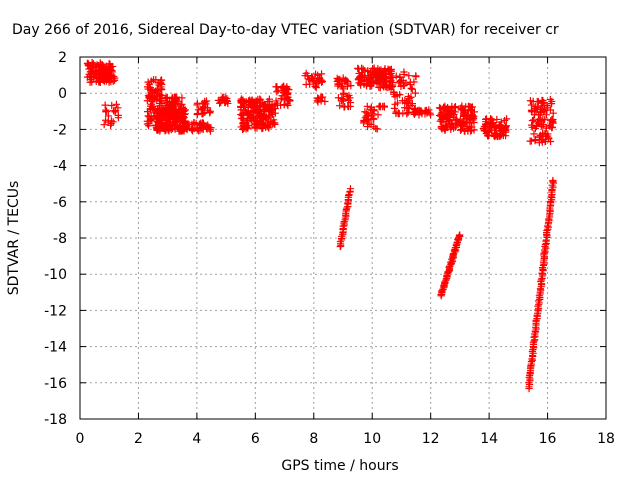  I want to click on y-tick-label: -4, so click(60, 167).